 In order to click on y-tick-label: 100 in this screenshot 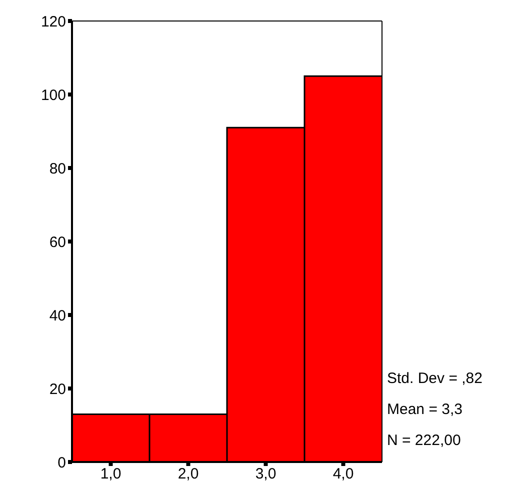, I will do `click(53, 95)`.